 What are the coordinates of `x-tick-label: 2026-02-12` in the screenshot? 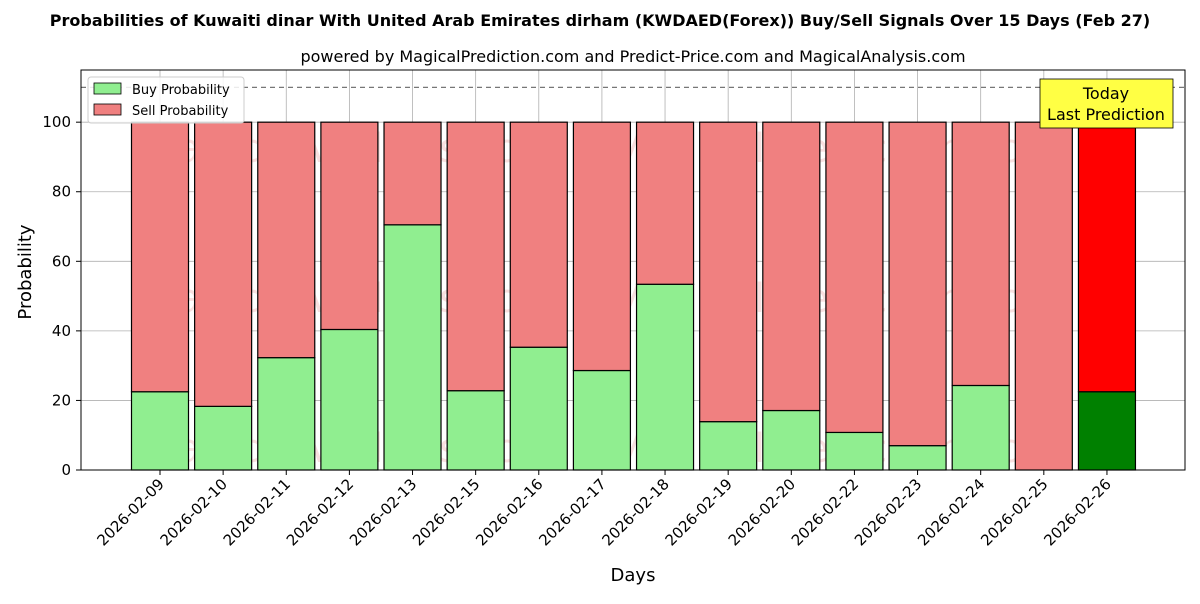 It's located at (320, 512).